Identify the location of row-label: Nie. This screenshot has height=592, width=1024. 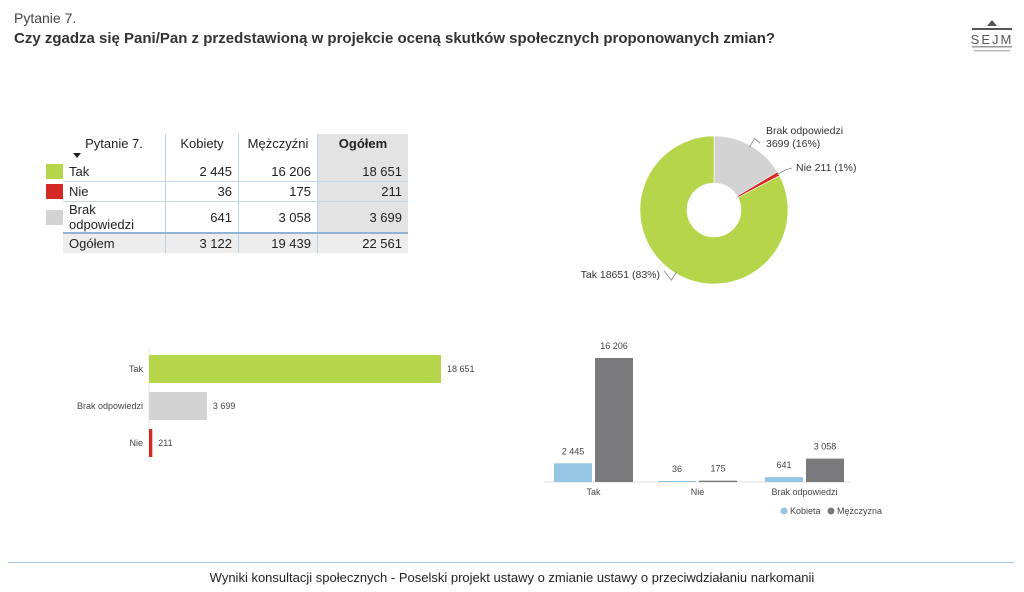
(114, 191).